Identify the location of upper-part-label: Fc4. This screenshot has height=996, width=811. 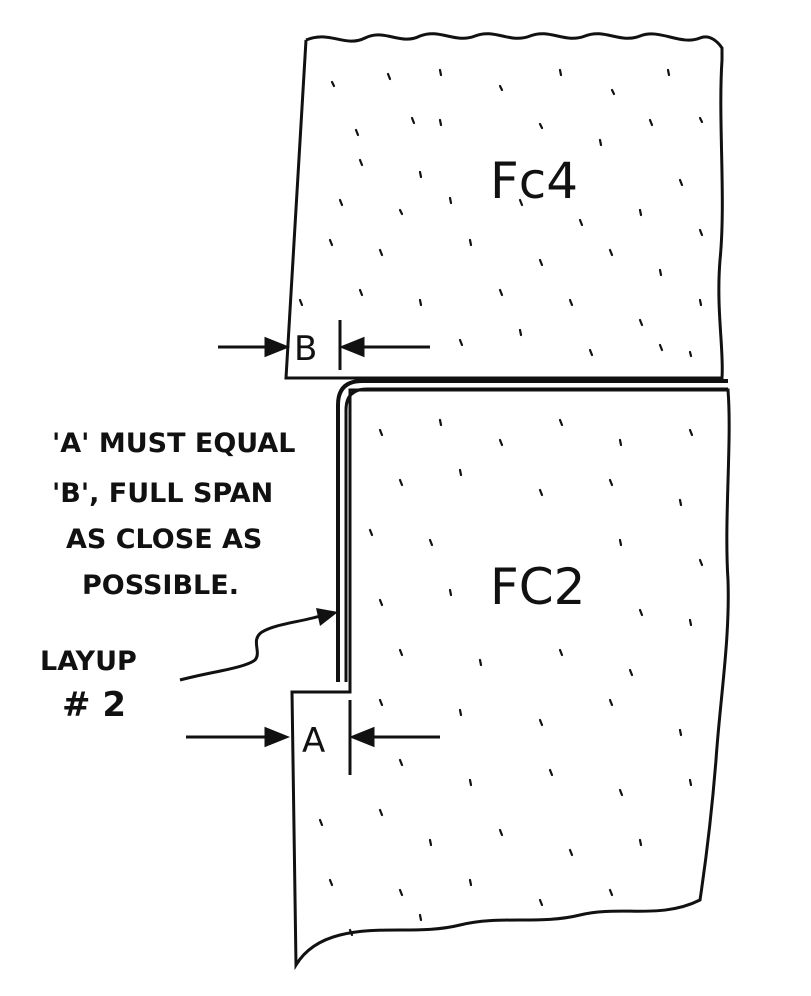
(534, 181).